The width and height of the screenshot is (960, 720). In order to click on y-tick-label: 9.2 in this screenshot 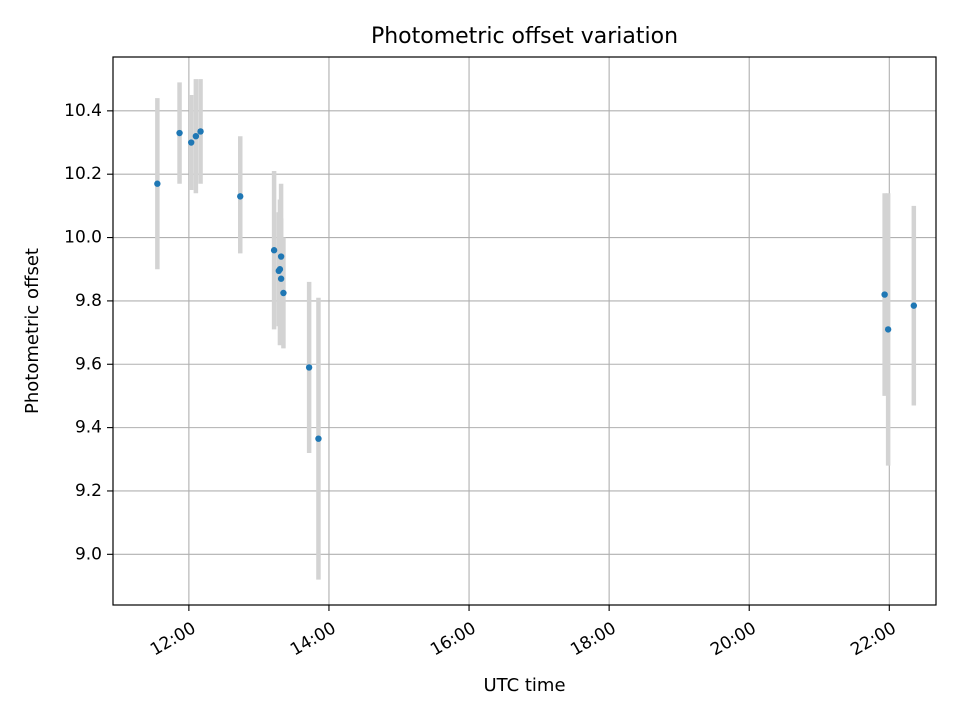, I will do `click(88, 491)`.